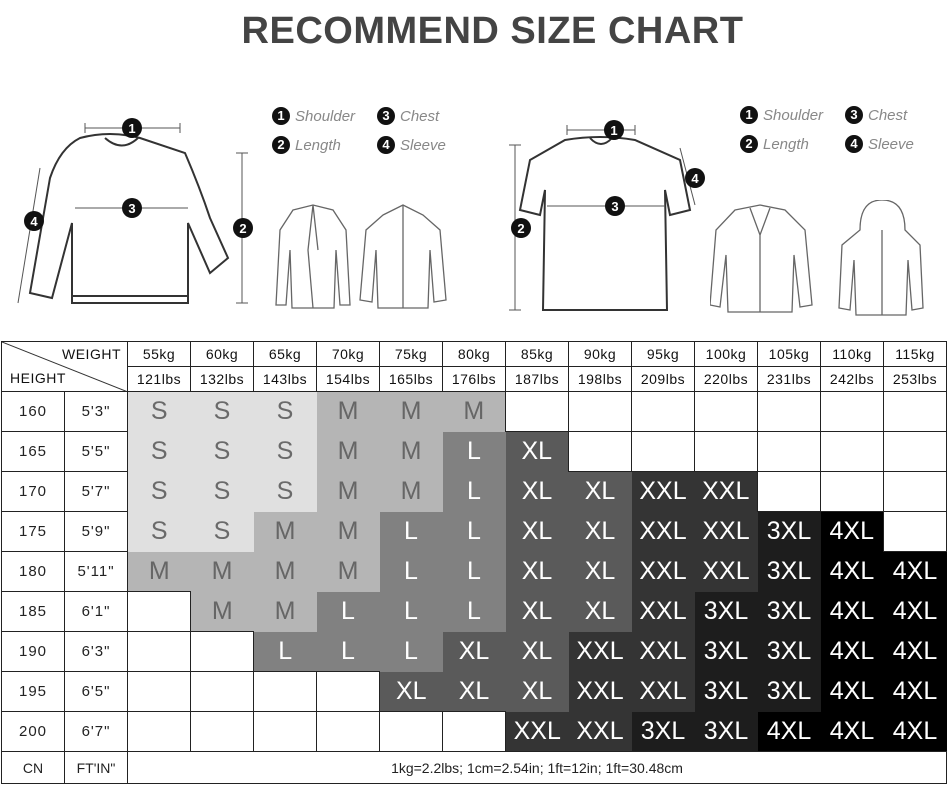  I want to click on weight-kg-header: 55kg, so click(159, 354).